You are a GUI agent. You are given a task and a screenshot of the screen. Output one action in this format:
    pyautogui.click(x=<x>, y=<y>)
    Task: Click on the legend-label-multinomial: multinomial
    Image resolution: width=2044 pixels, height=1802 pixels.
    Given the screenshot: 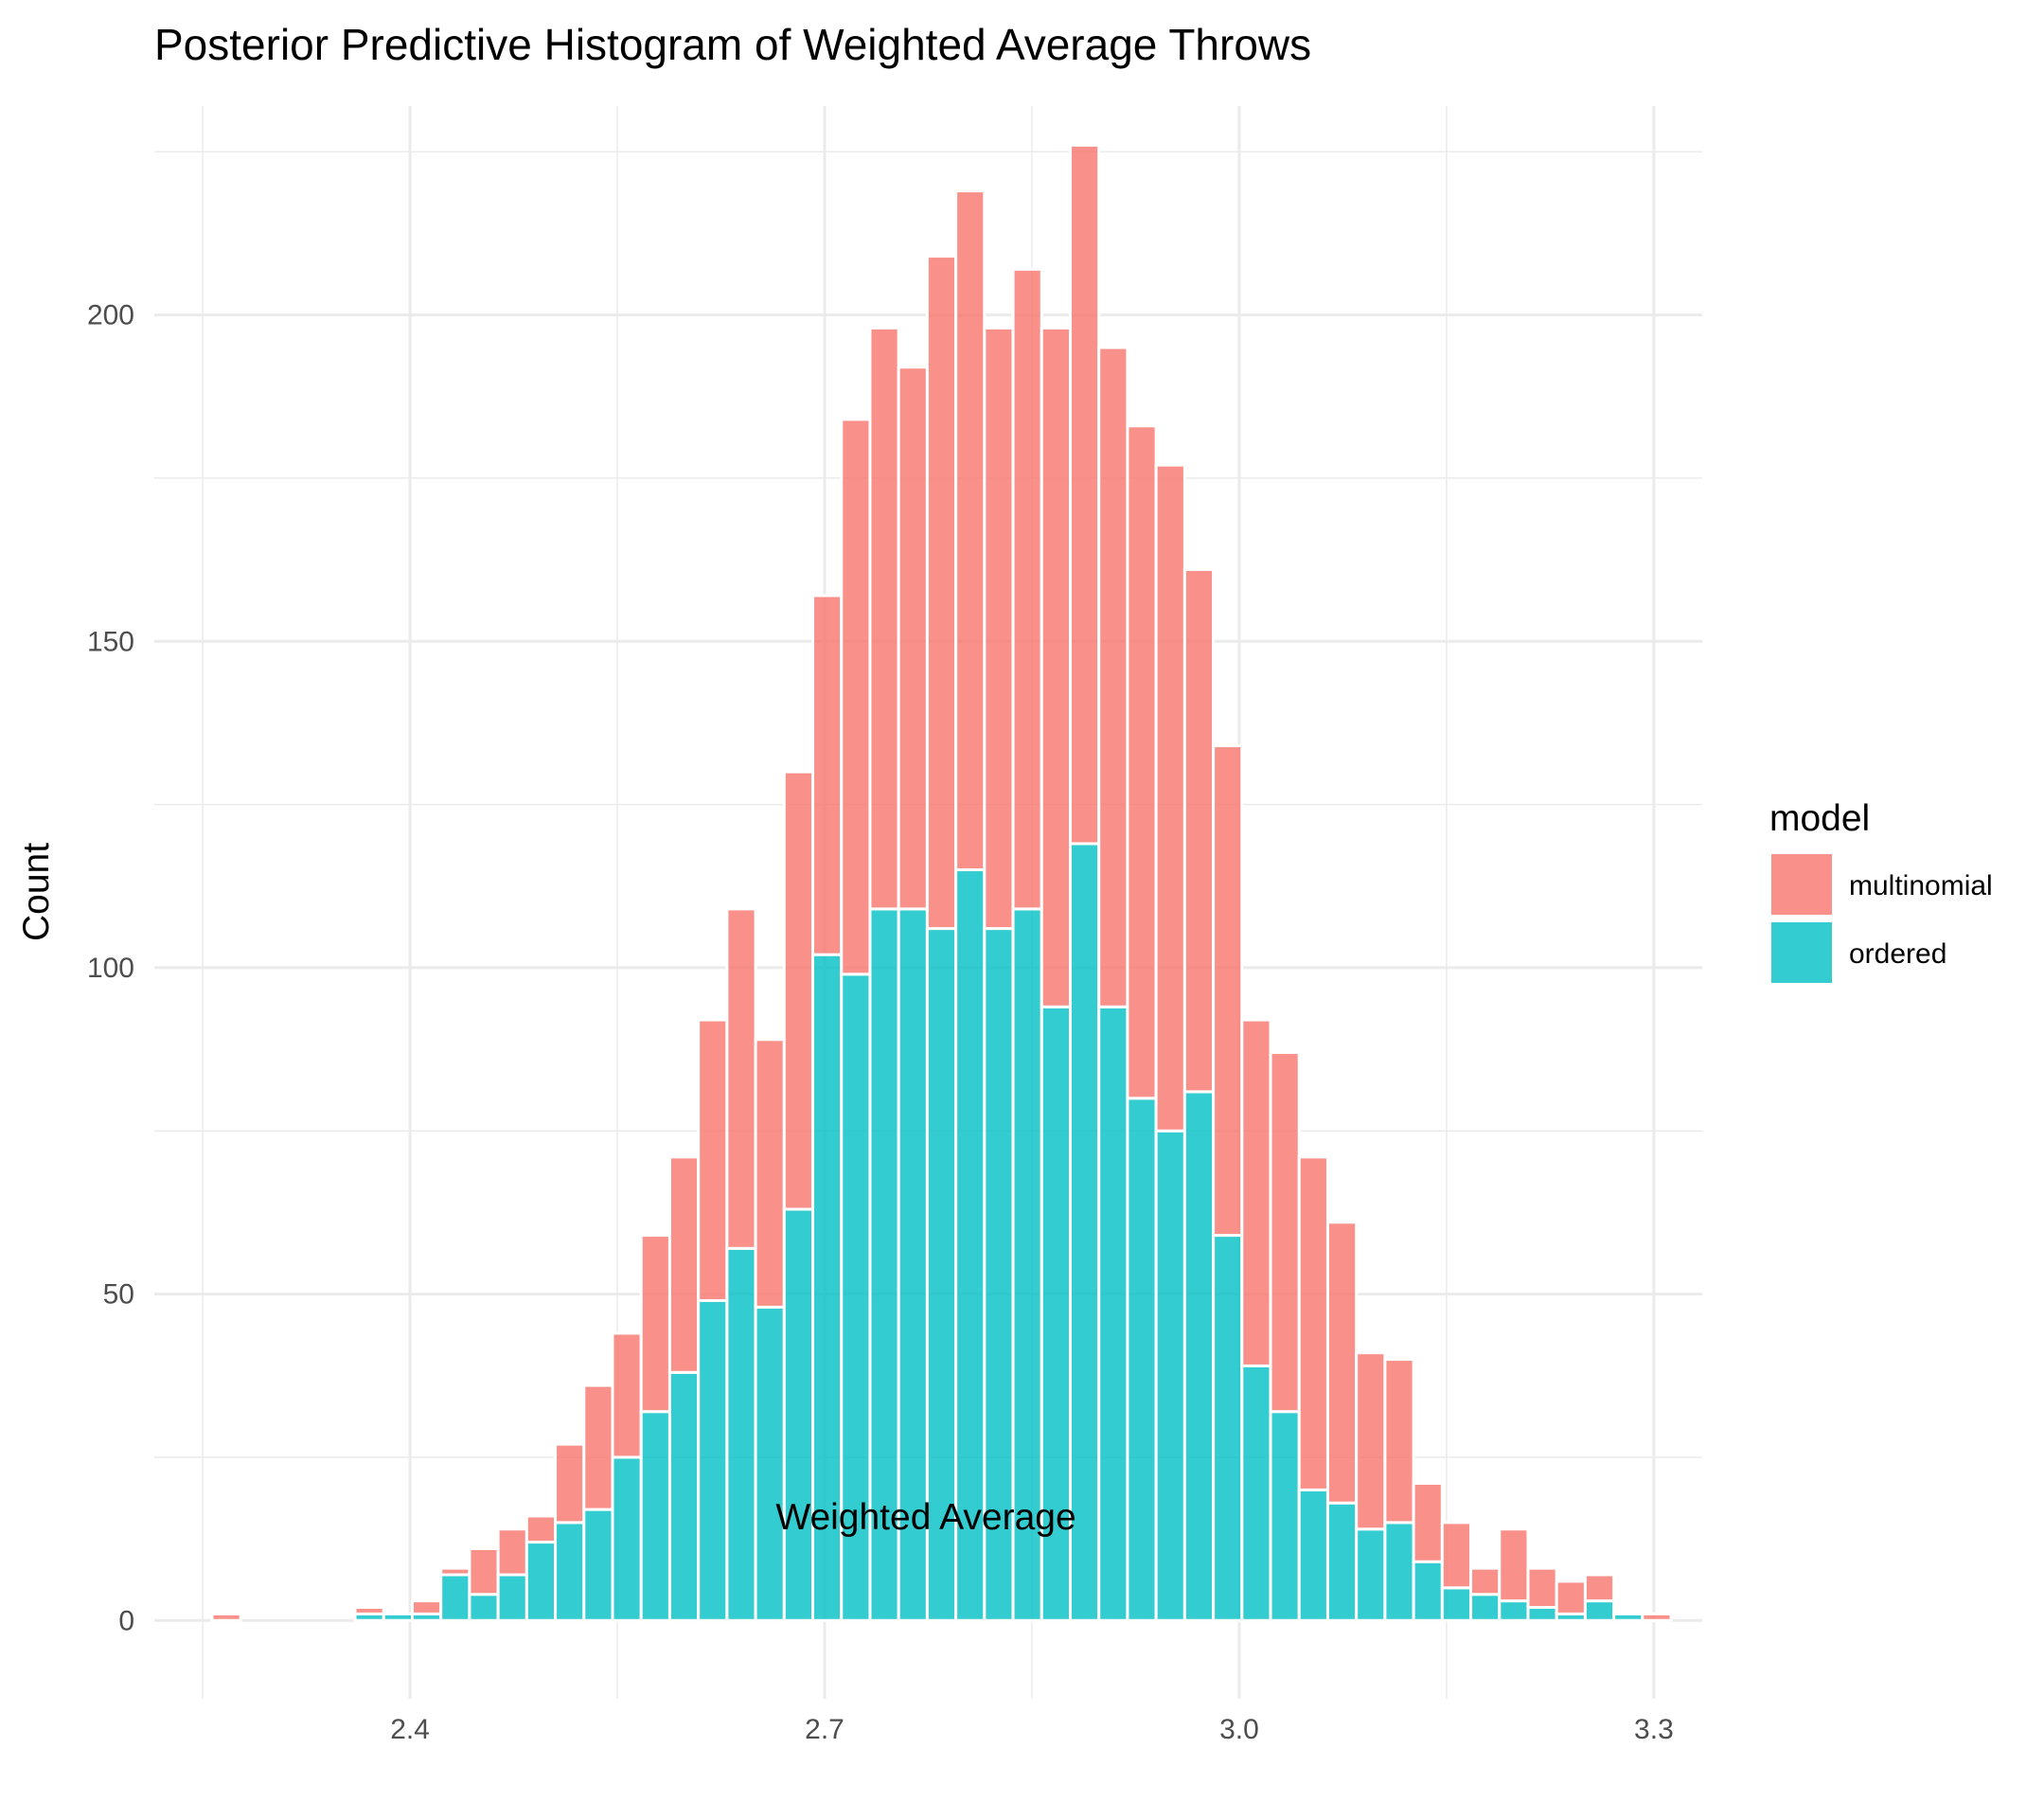 What is the action you would take?
    pyautogui.click(x=1921, y=885)
    